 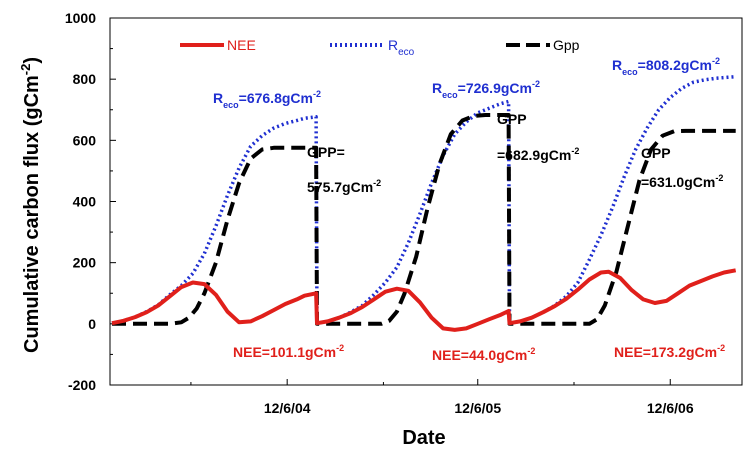 I want to click on y-tick-label: 200, so click(x=85, y=263).